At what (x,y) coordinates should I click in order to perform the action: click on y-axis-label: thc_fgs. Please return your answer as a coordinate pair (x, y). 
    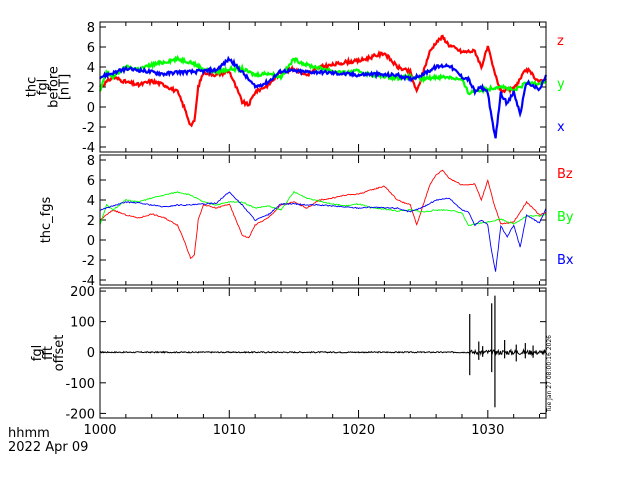
    Looking at the image, I should click on (46, 219).